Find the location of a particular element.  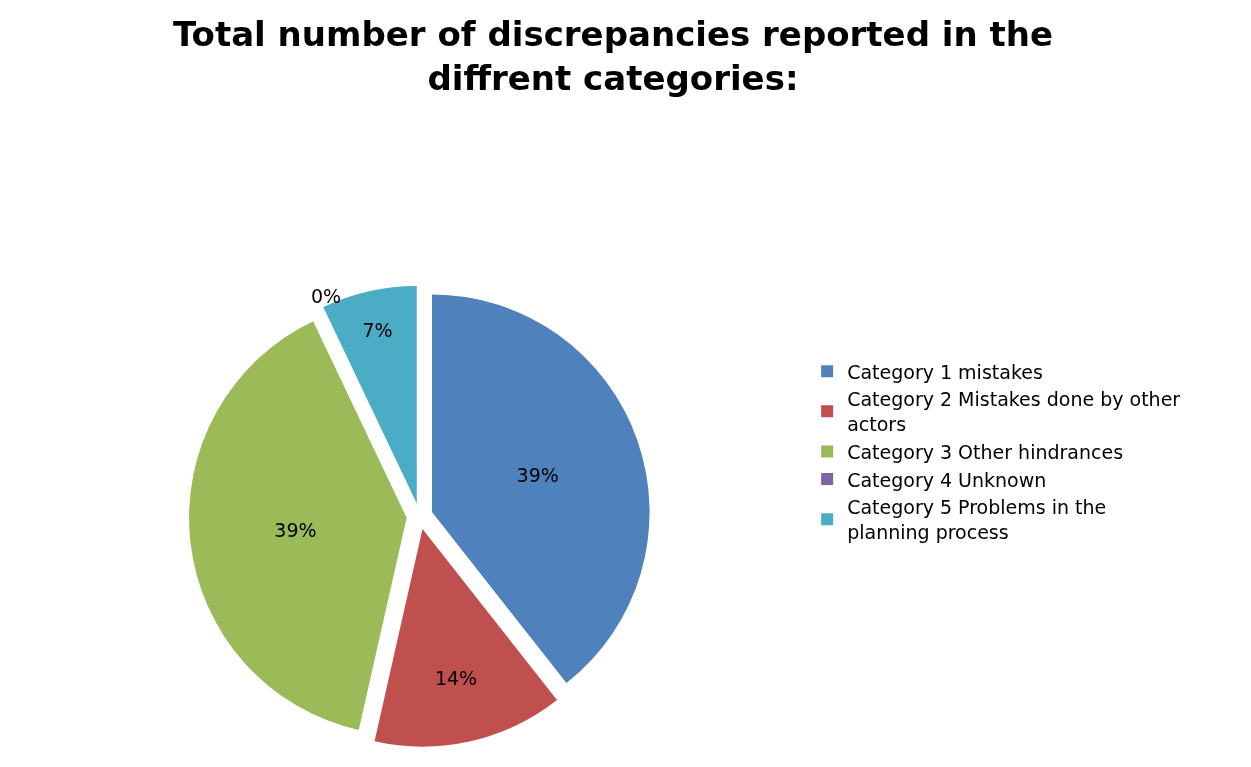

data-label: 7% is located at coordinates (377, 329).